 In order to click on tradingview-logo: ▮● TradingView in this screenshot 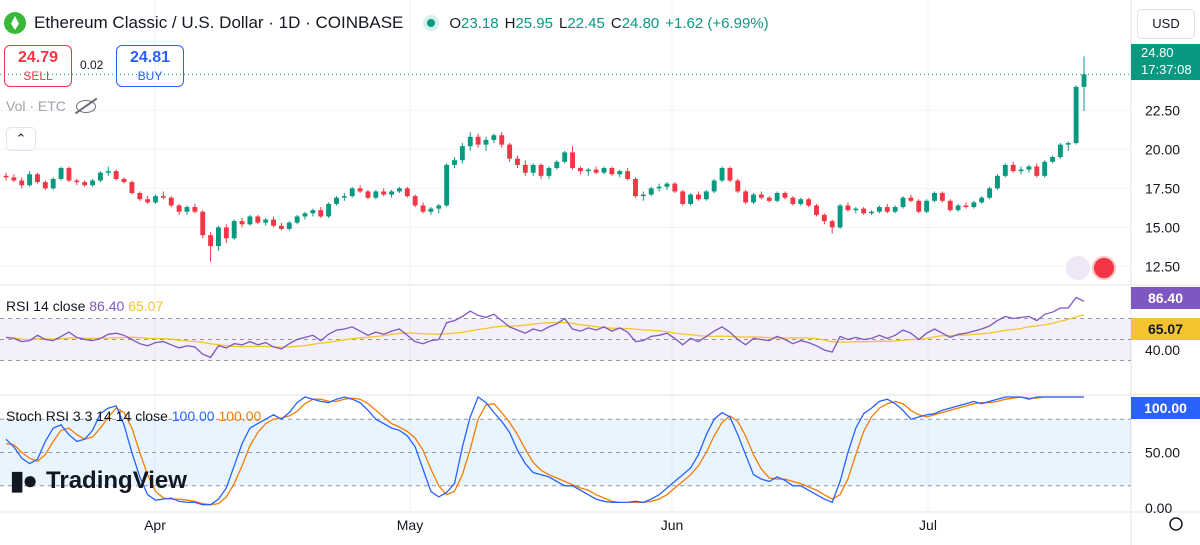, I will do `click(98, 480)`.